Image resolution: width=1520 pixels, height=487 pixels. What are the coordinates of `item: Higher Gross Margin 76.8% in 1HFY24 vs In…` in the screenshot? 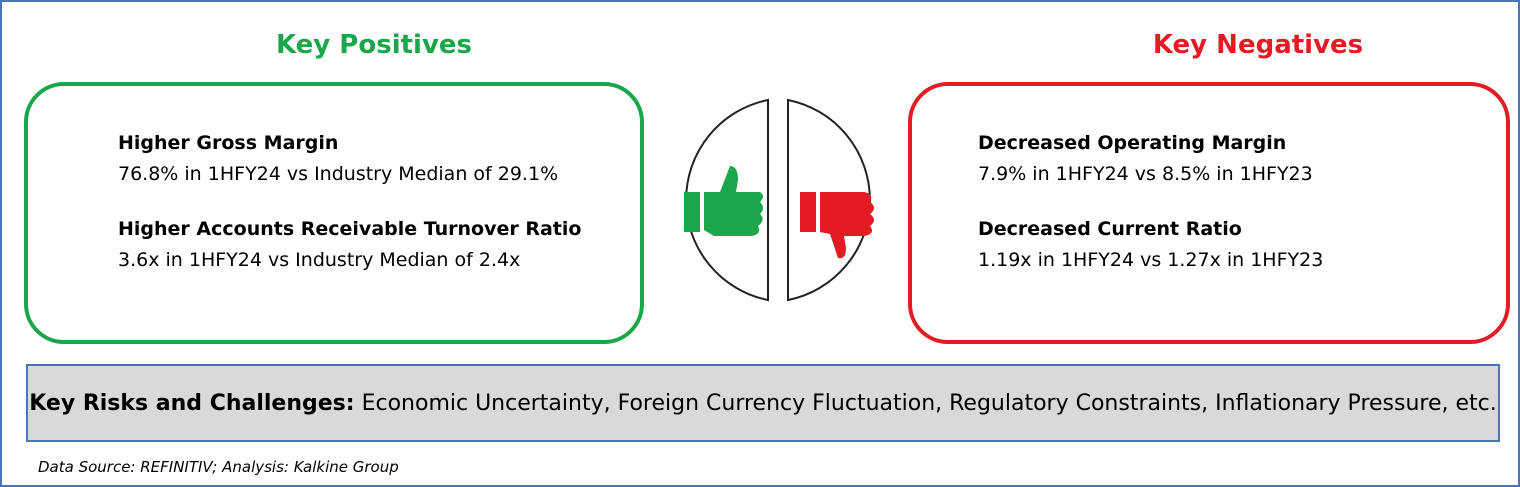 It's located at (379, 159).